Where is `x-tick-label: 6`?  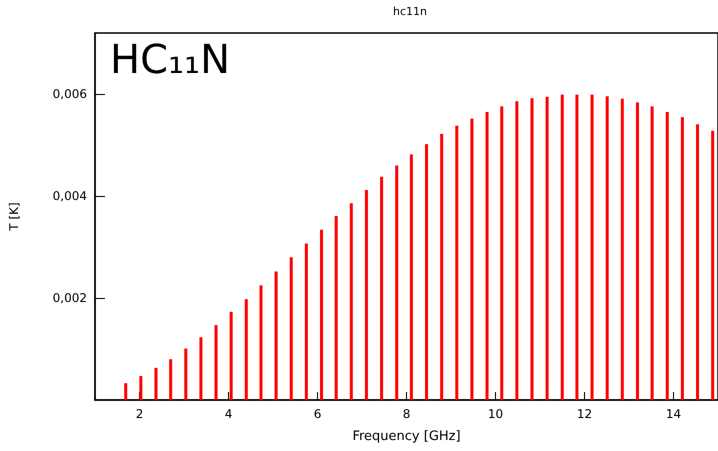
x-tick-label: 6 is located at coordinates (318, 414).